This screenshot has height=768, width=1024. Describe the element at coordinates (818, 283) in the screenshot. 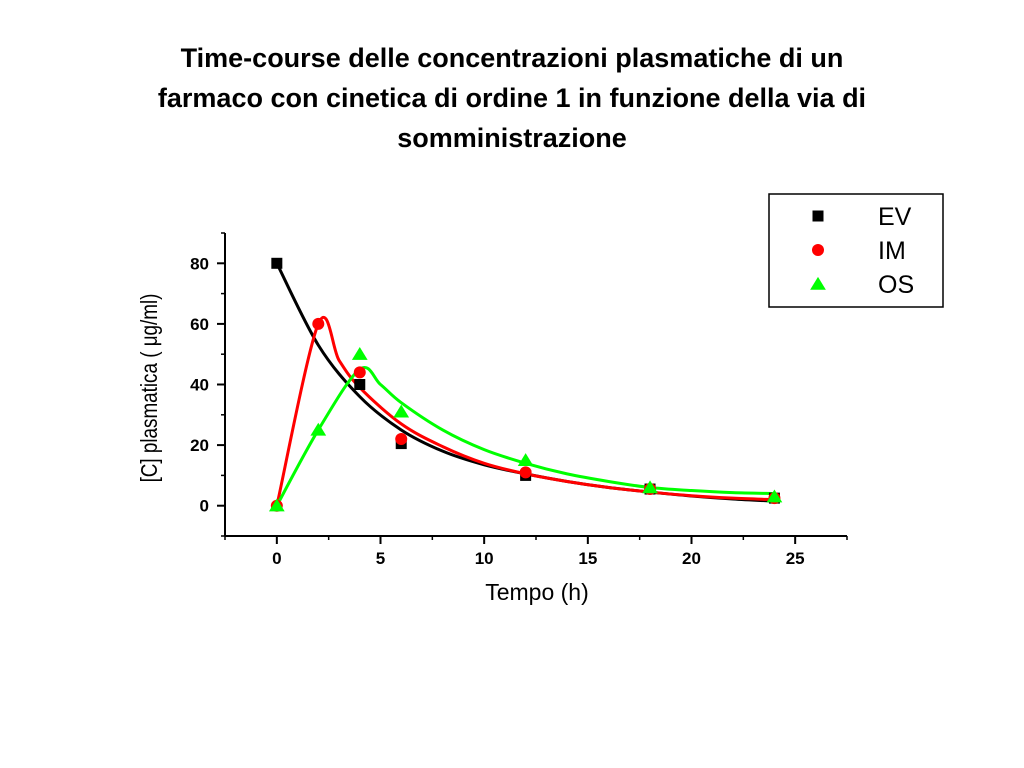

I see `legend-marker-os` at that location.